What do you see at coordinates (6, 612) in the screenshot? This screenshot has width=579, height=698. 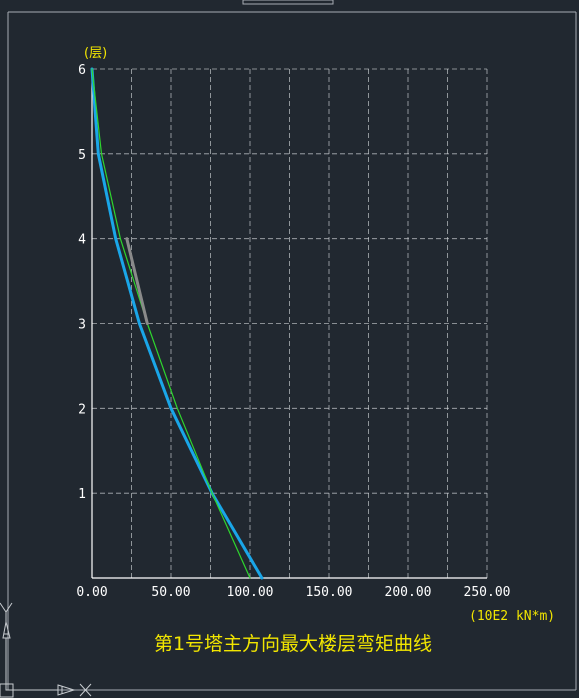 I see `ucs-y-icon` at bounding box center [6, 612].